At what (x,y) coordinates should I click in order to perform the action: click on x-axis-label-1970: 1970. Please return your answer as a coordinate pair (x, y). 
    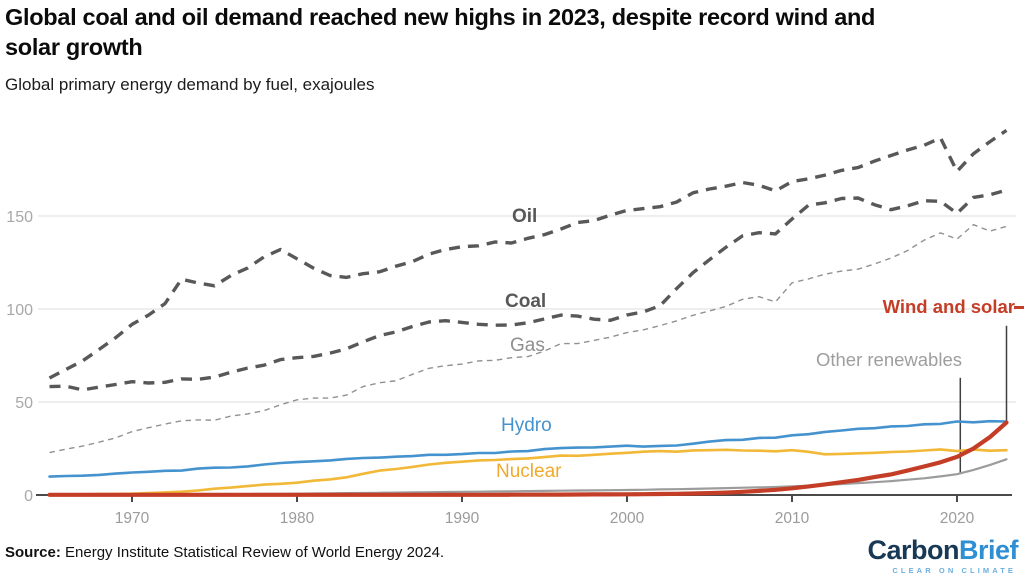
    Looking at the image, I should click on (132, 518).